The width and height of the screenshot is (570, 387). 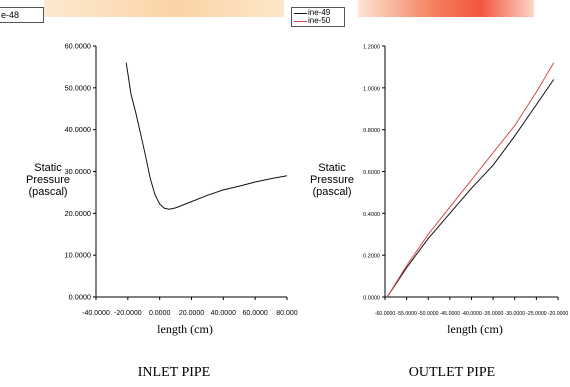 I want to click on outlet-ytick-label: 1.2000, so click(x=371, y=48).